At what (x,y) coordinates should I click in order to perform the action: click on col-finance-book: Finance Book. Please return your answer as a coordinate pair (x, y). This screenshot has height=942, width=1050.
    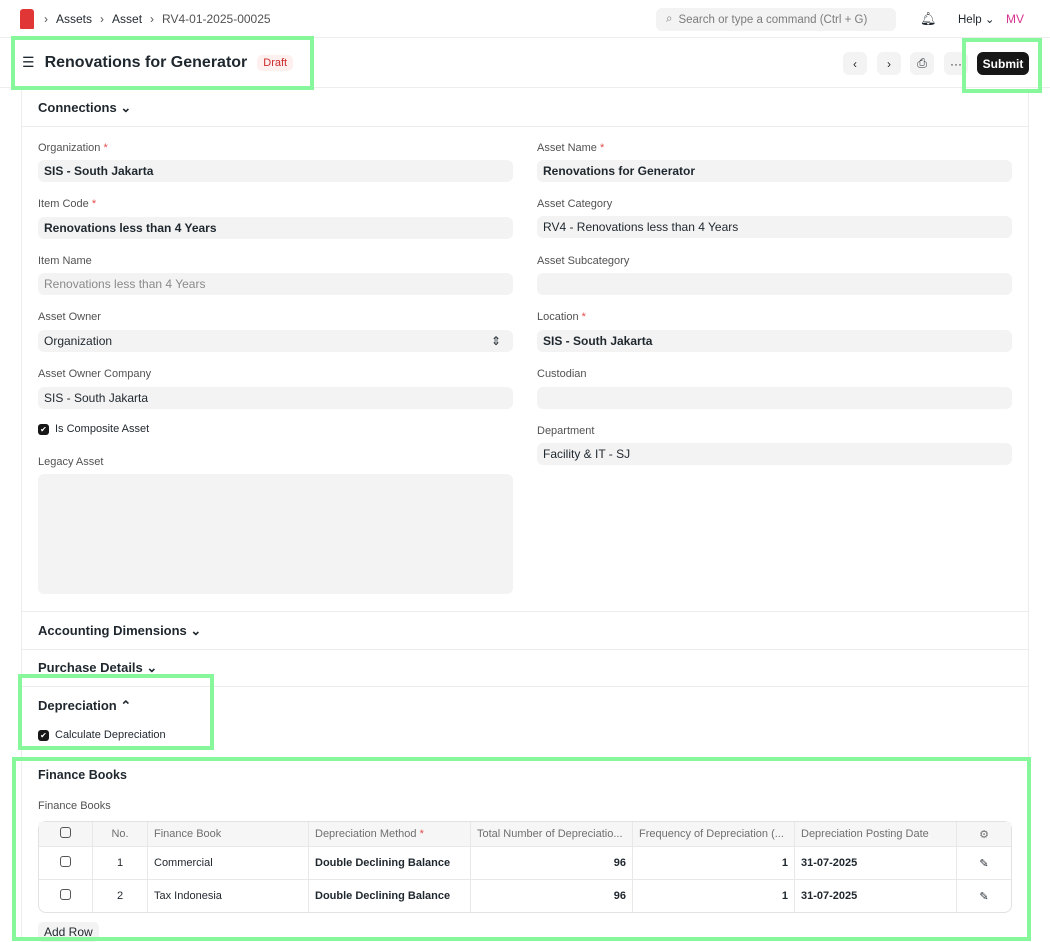
    Looking at the image, I should click on (228, 834).